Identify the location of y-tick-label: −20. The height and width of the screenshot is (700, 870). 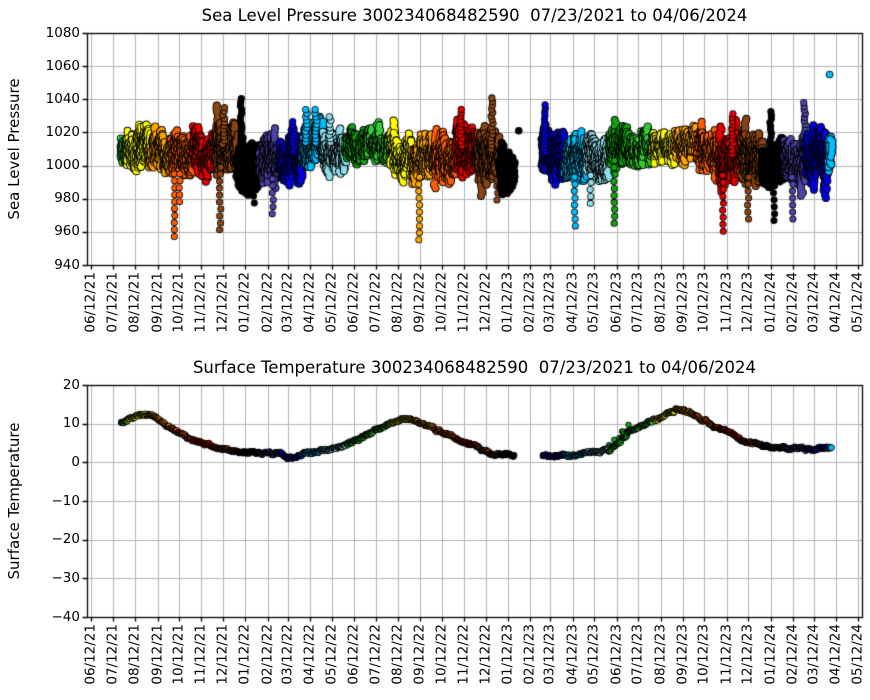
(66, 539).